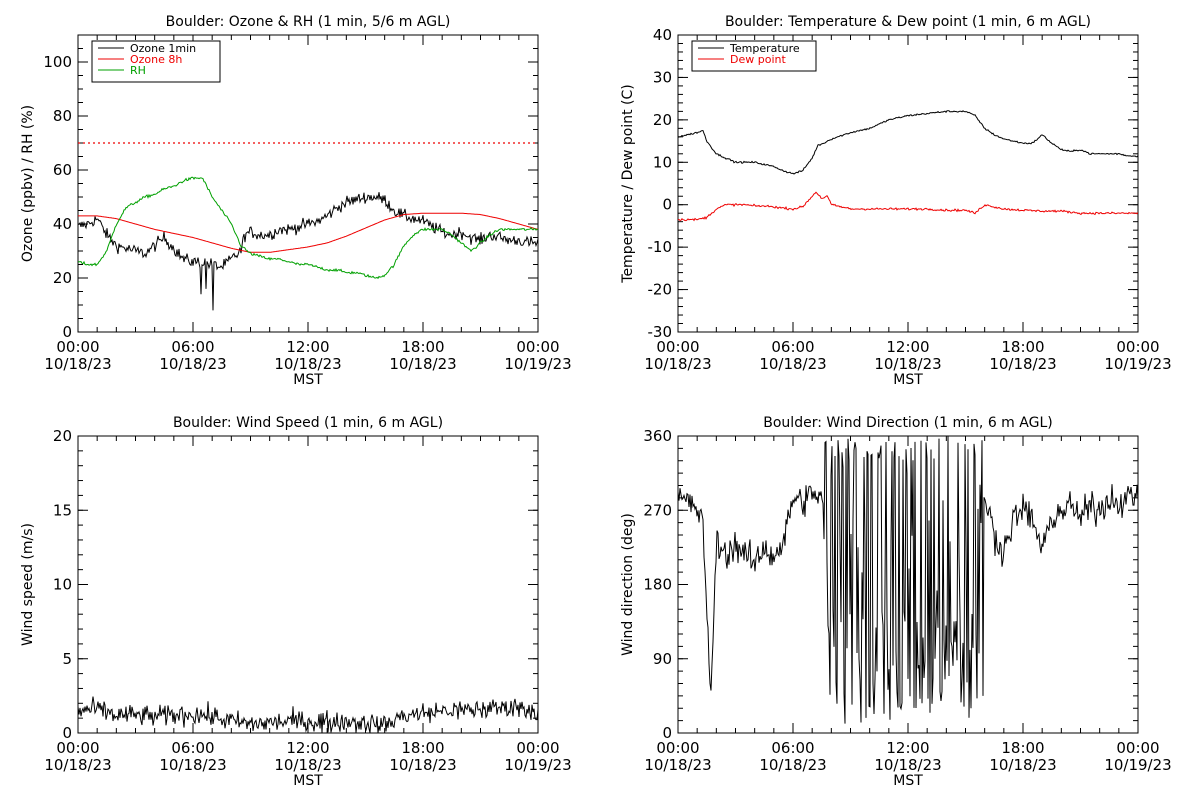 This screenshot has width=1200, height=800. I want to click on y-tick-label: 15, so click(62, 510).